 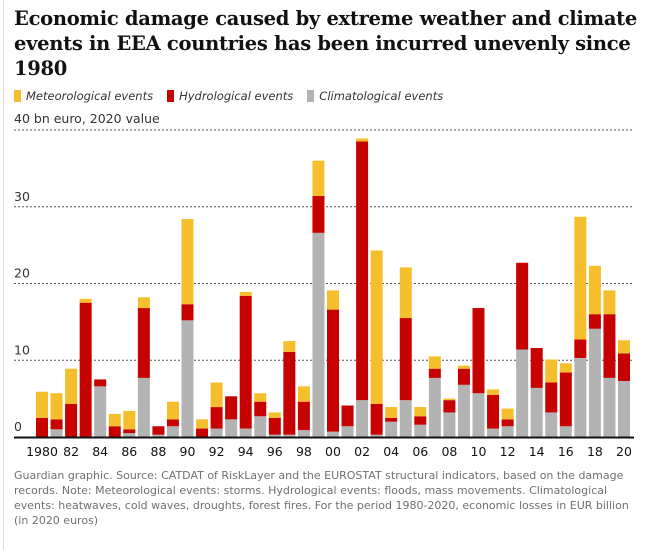 What do you see at coordinates (537, 451) in the screenshot?
I see `x-tick-label: 14` at bounding box center [537, 451].